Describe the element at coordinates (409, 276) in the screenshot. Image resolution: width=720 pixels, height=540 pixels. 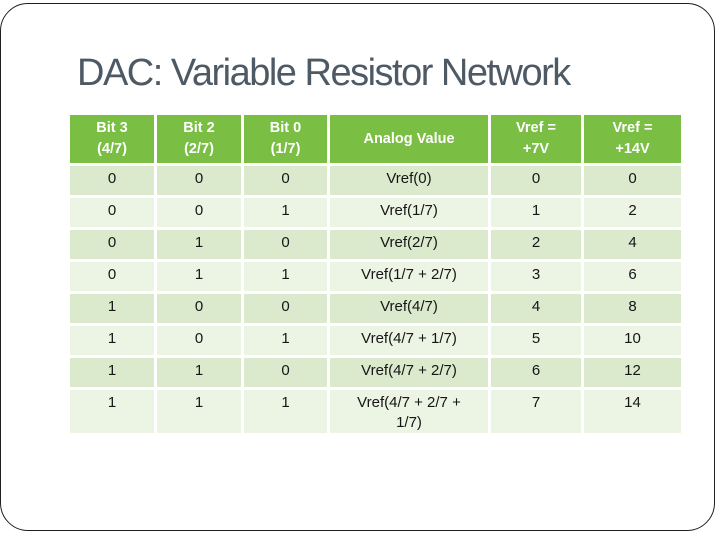
I see `table-cell-analog: Vref(1/7 + 2/7)` at that location.